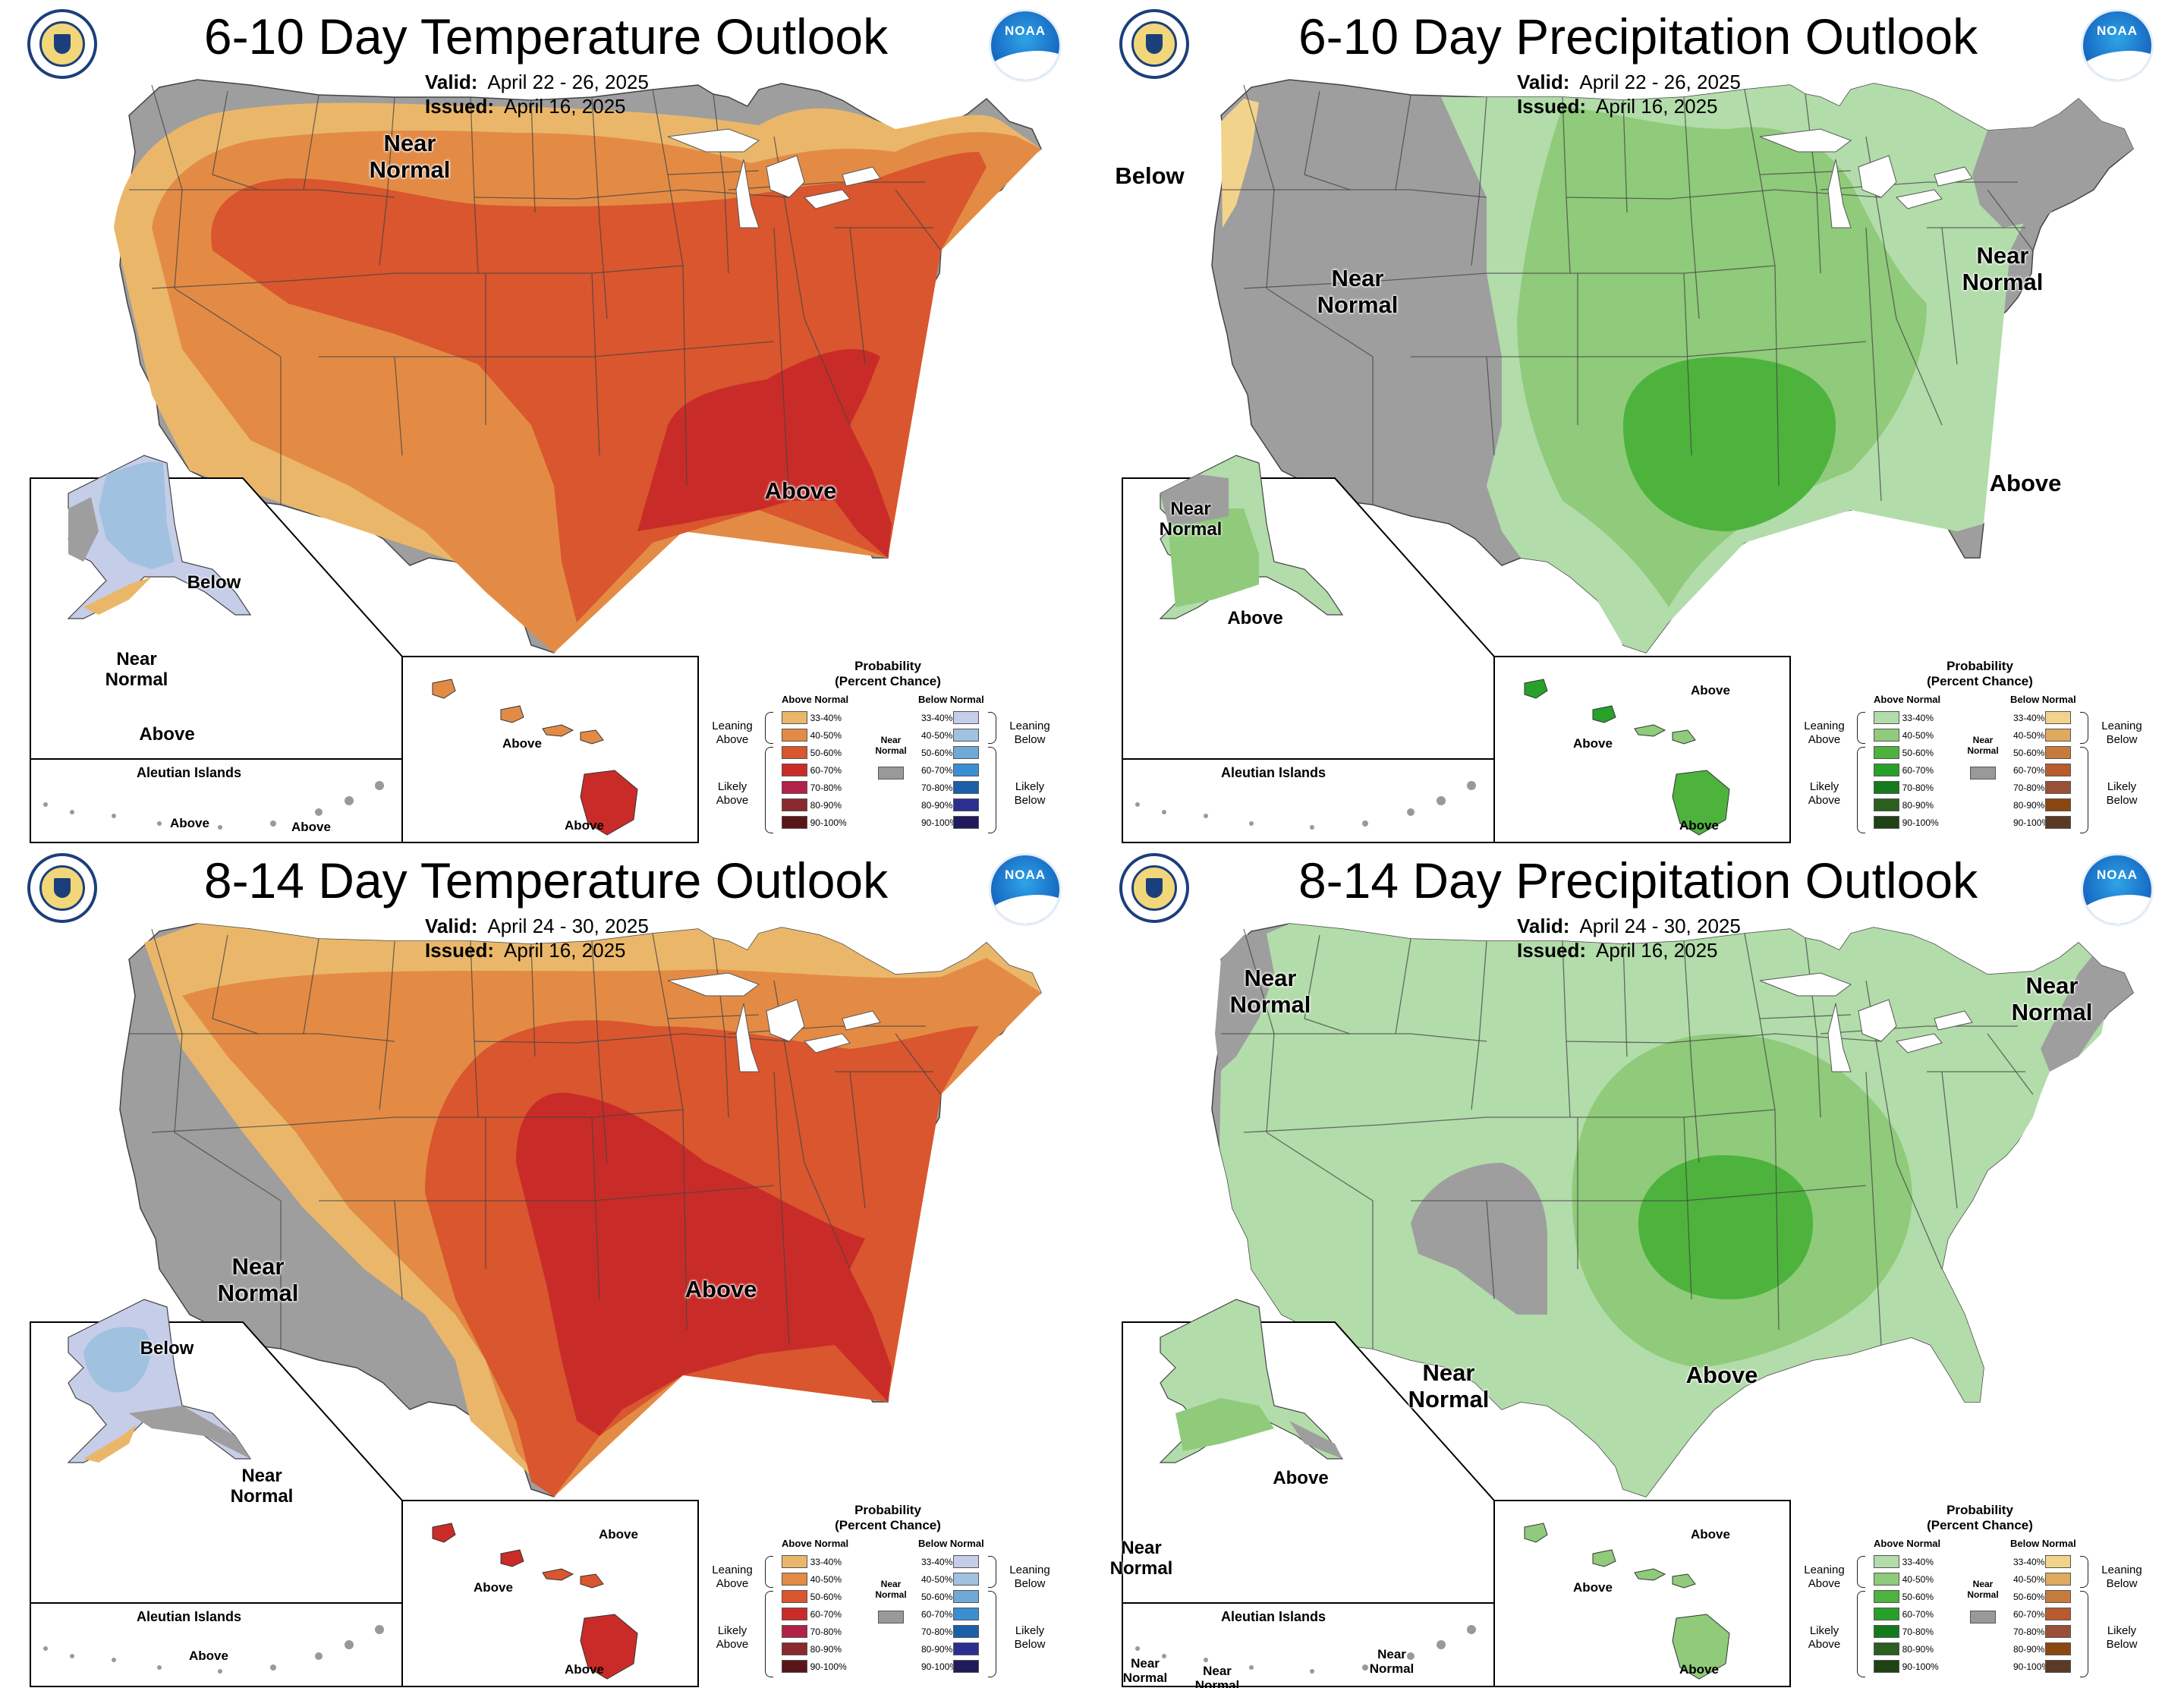 The width and height of the screenshot is (2184, 1688). What do you see at coordinates (1273, 773) in the screenshot?
I see `aleutian-islands-title: Aleutian Islands` at bounding box center [1273, 773].